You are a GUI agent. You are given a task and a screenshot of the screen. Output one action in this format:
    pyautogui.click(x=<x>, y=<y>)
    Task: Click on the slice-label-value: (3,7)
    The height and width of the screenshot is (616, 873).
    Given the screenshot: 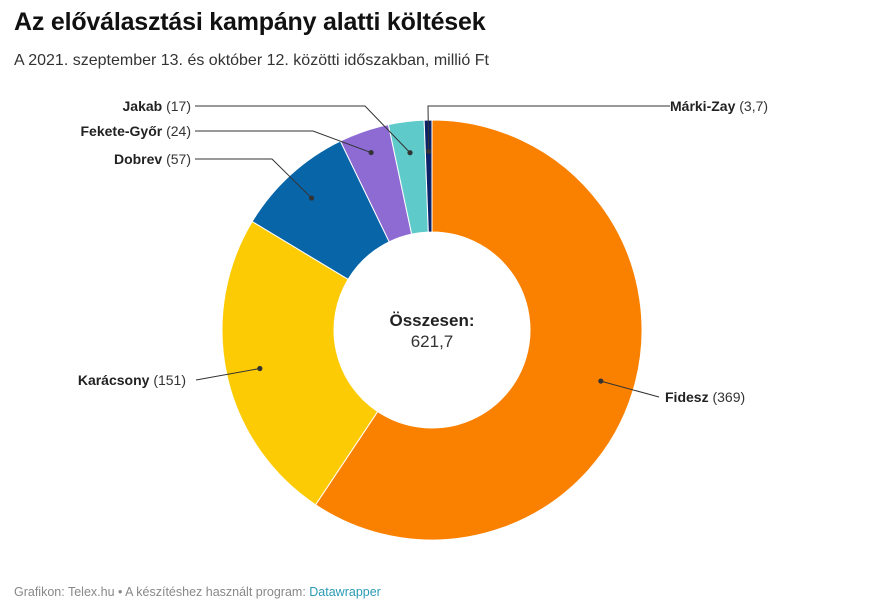 What is the action you would take?
    pyautogui.click(x=753, y=106)
    